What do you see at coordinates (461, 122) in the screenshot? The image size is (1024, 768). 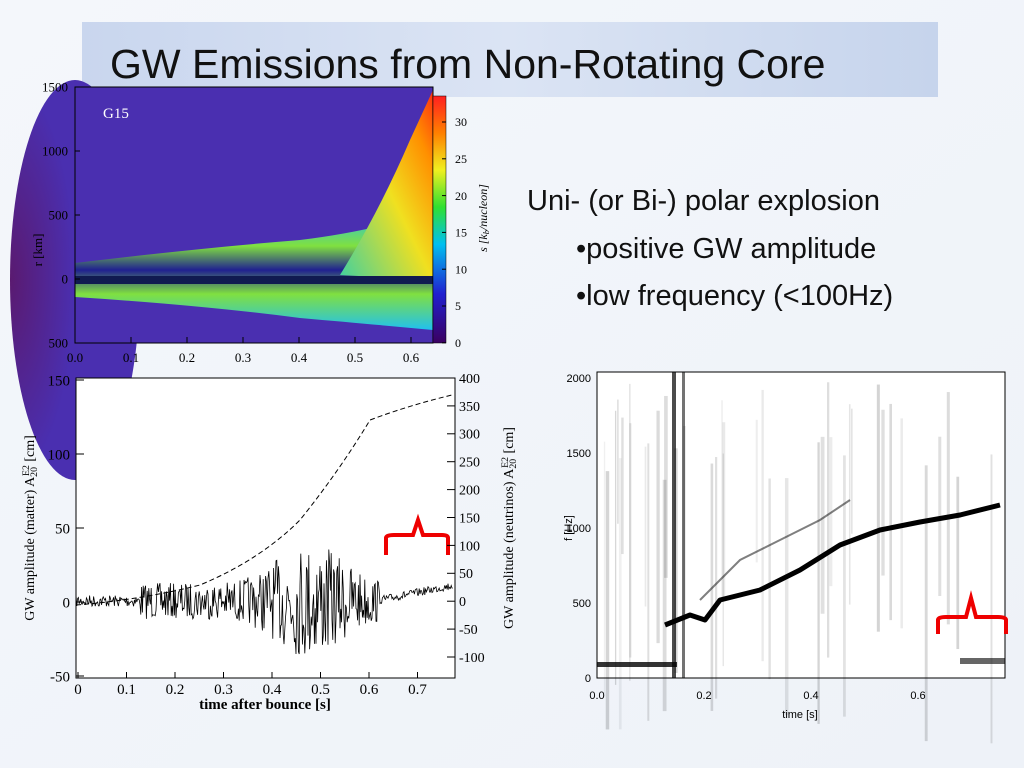 I see `y-tick-label: 30` at bounding box center [461, 122].